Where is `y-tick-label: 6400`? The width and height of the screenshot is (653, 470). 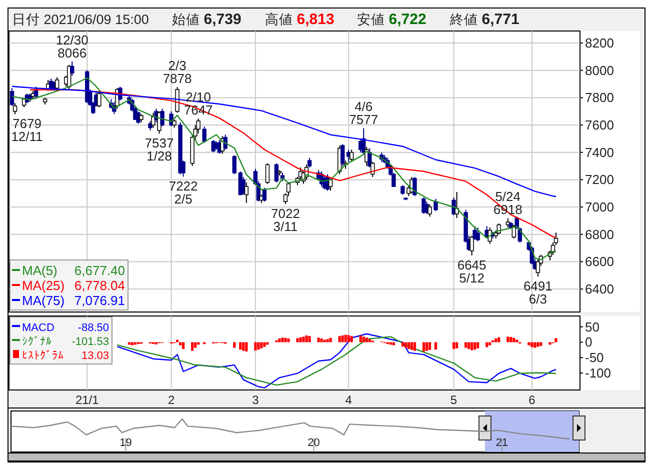 y-tick-label: 6400 is located at coordinates (599, 289).